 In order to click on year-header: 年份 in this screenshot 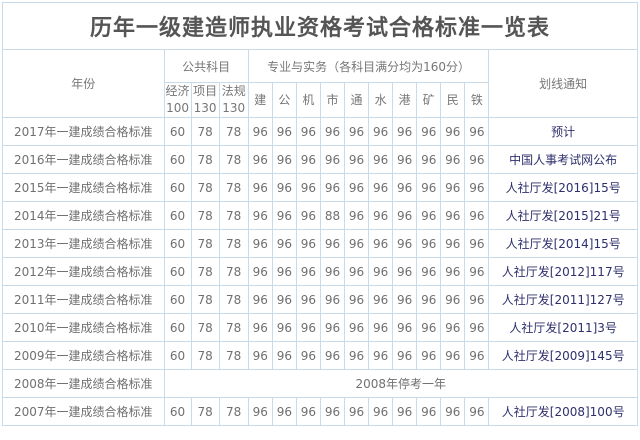, I will do `click(83, 83)`.